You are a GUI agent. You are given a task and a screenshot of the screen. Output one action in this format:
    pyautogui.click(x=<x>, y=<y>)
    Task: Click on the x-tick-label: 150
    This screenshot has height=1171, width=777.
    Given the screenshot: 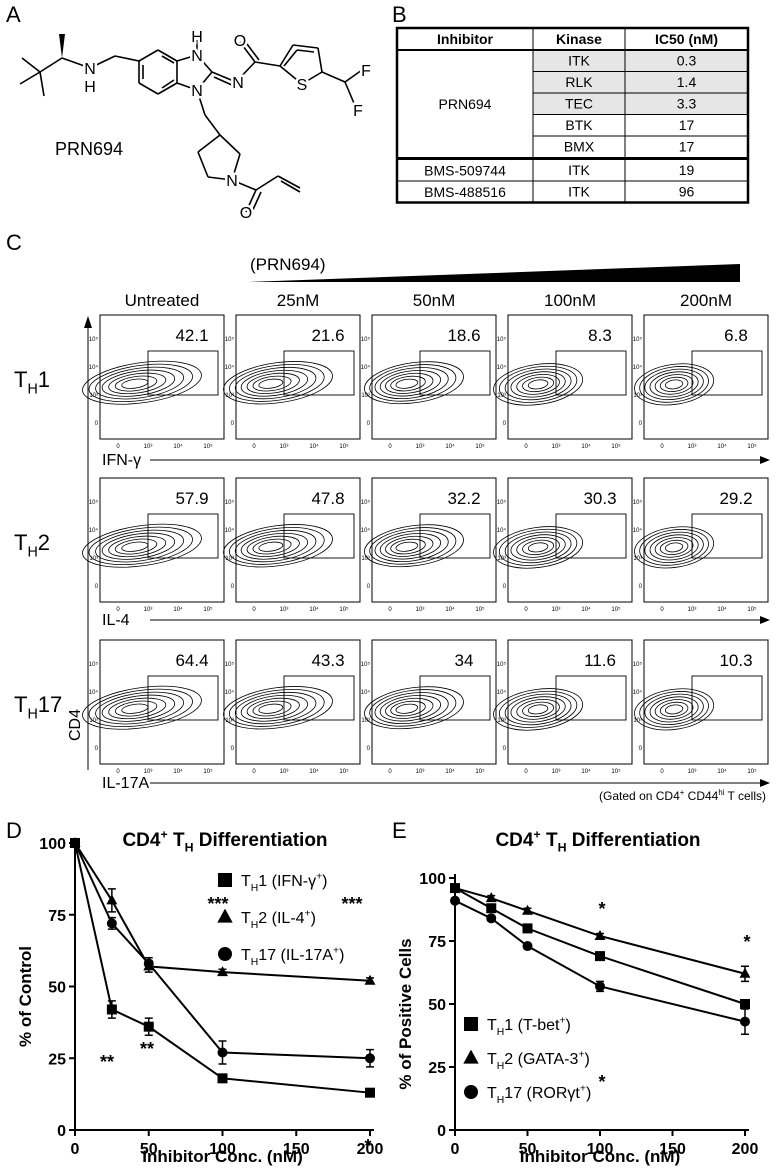 What is the action you would take?
    pyautogui.click(x=296, y=1149)
    